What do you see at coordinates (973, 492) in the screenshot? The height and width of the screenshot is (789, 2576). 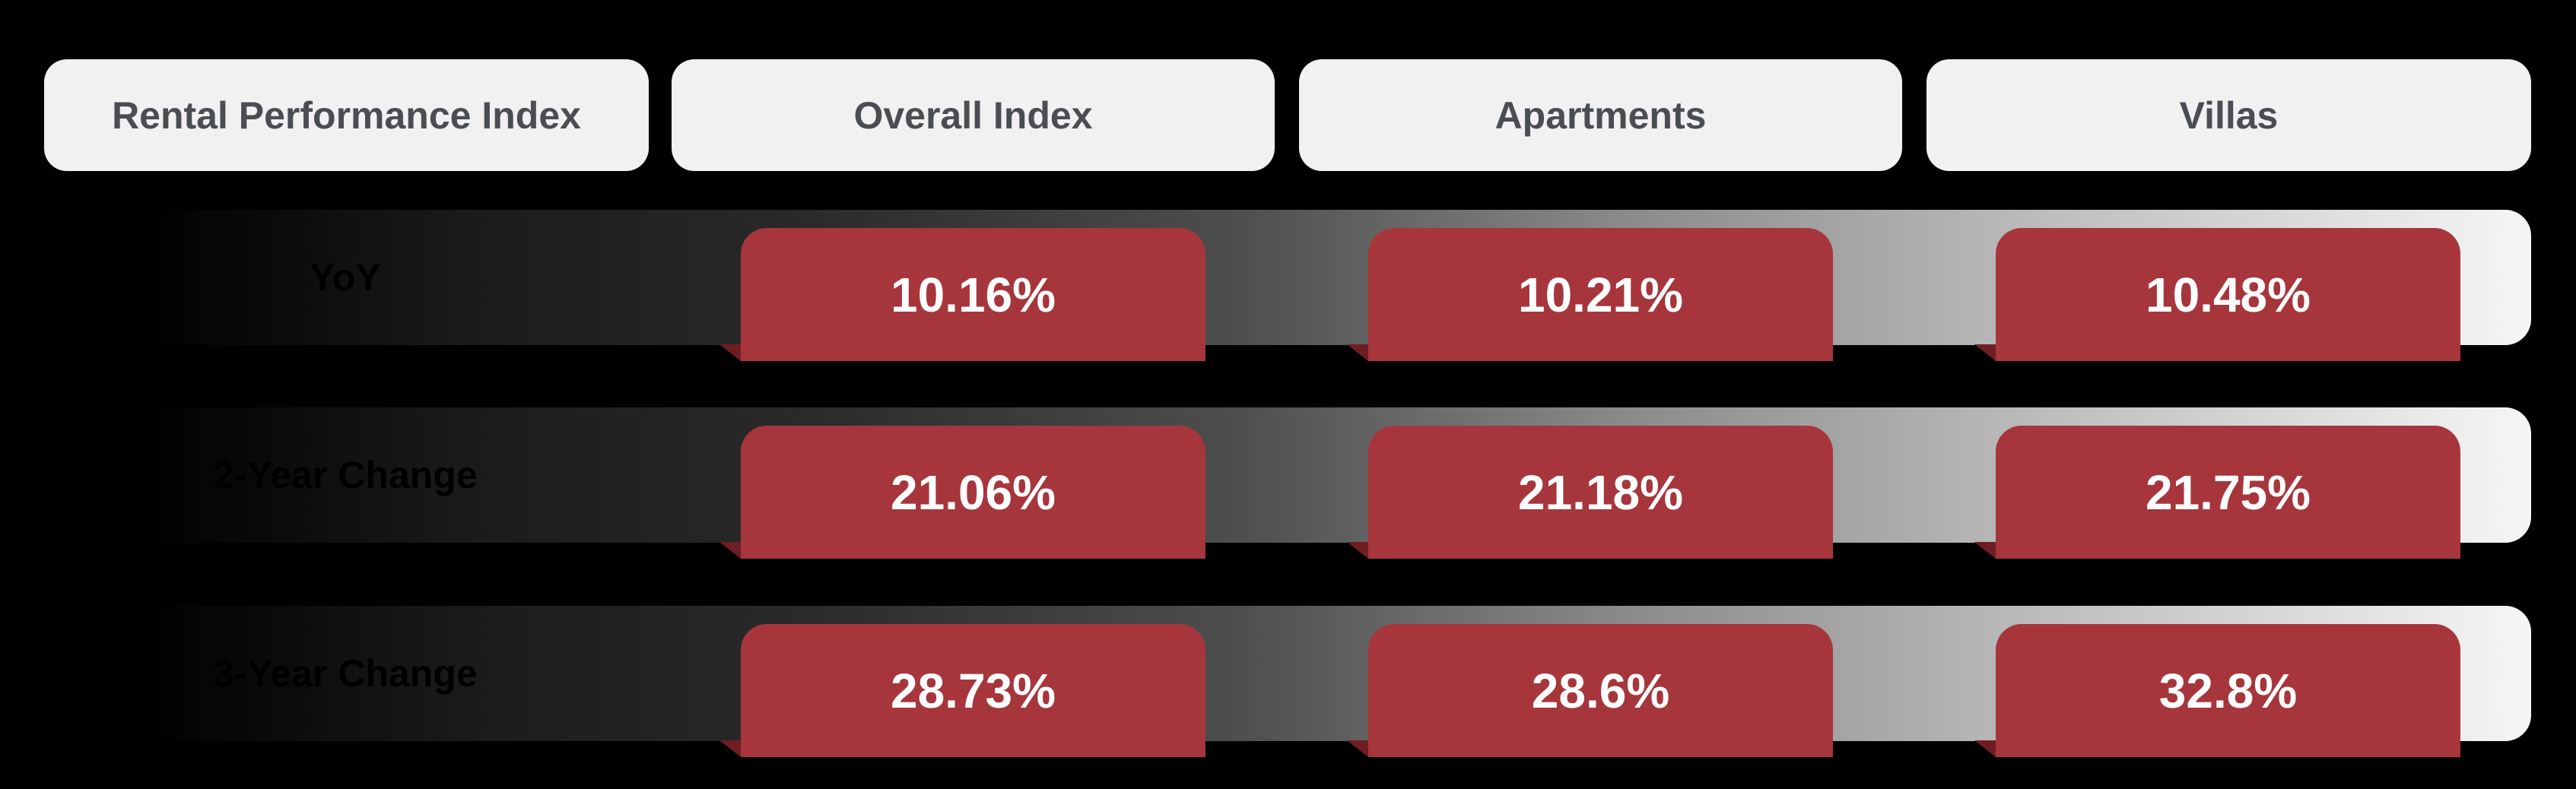 I see `value-cell: 21.06%` at bounding box center [973, 492].